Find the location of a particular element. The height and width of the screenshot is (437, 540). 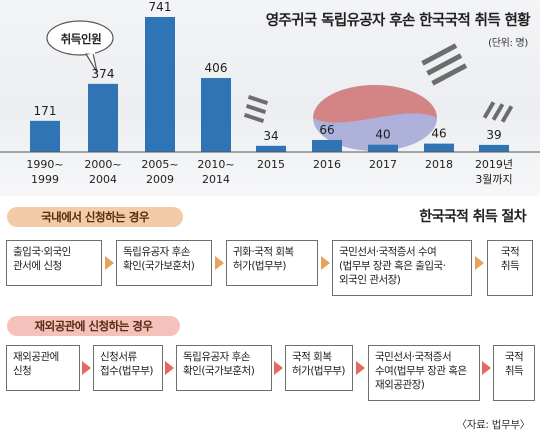

value-label-3: 406 is located at coordinates (216, 68).